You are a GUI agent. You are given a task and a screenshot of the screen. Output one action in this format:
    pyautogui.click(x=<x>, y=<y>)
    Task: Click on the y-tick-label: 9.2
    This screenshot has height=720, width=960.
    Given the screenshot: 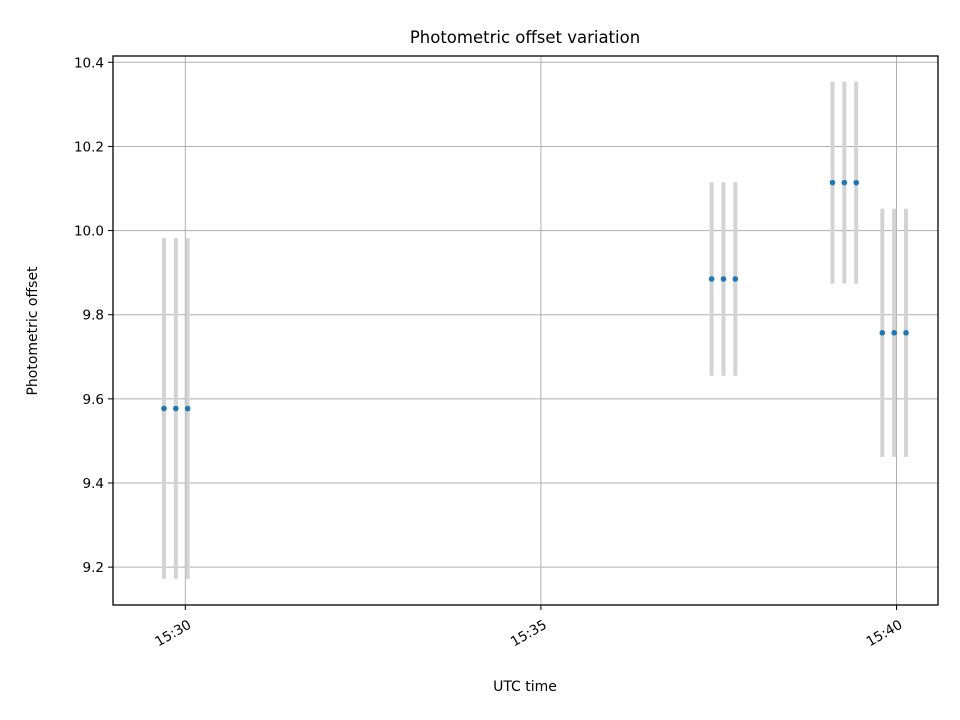 What is the action you would take?
    pyautogui.click(x=93, y=568)
    